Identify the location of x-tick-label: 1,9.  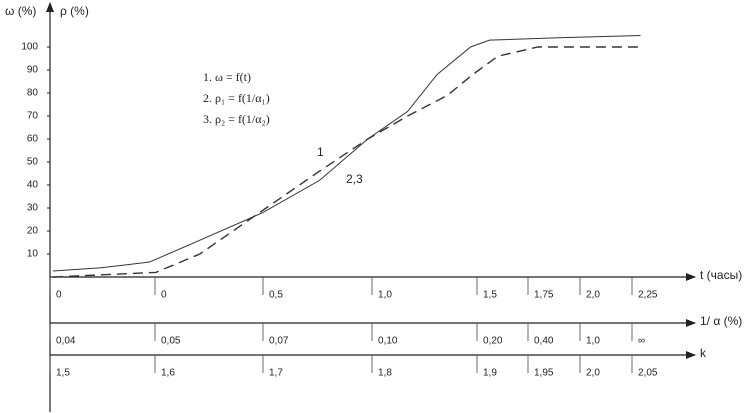
(490, 373).